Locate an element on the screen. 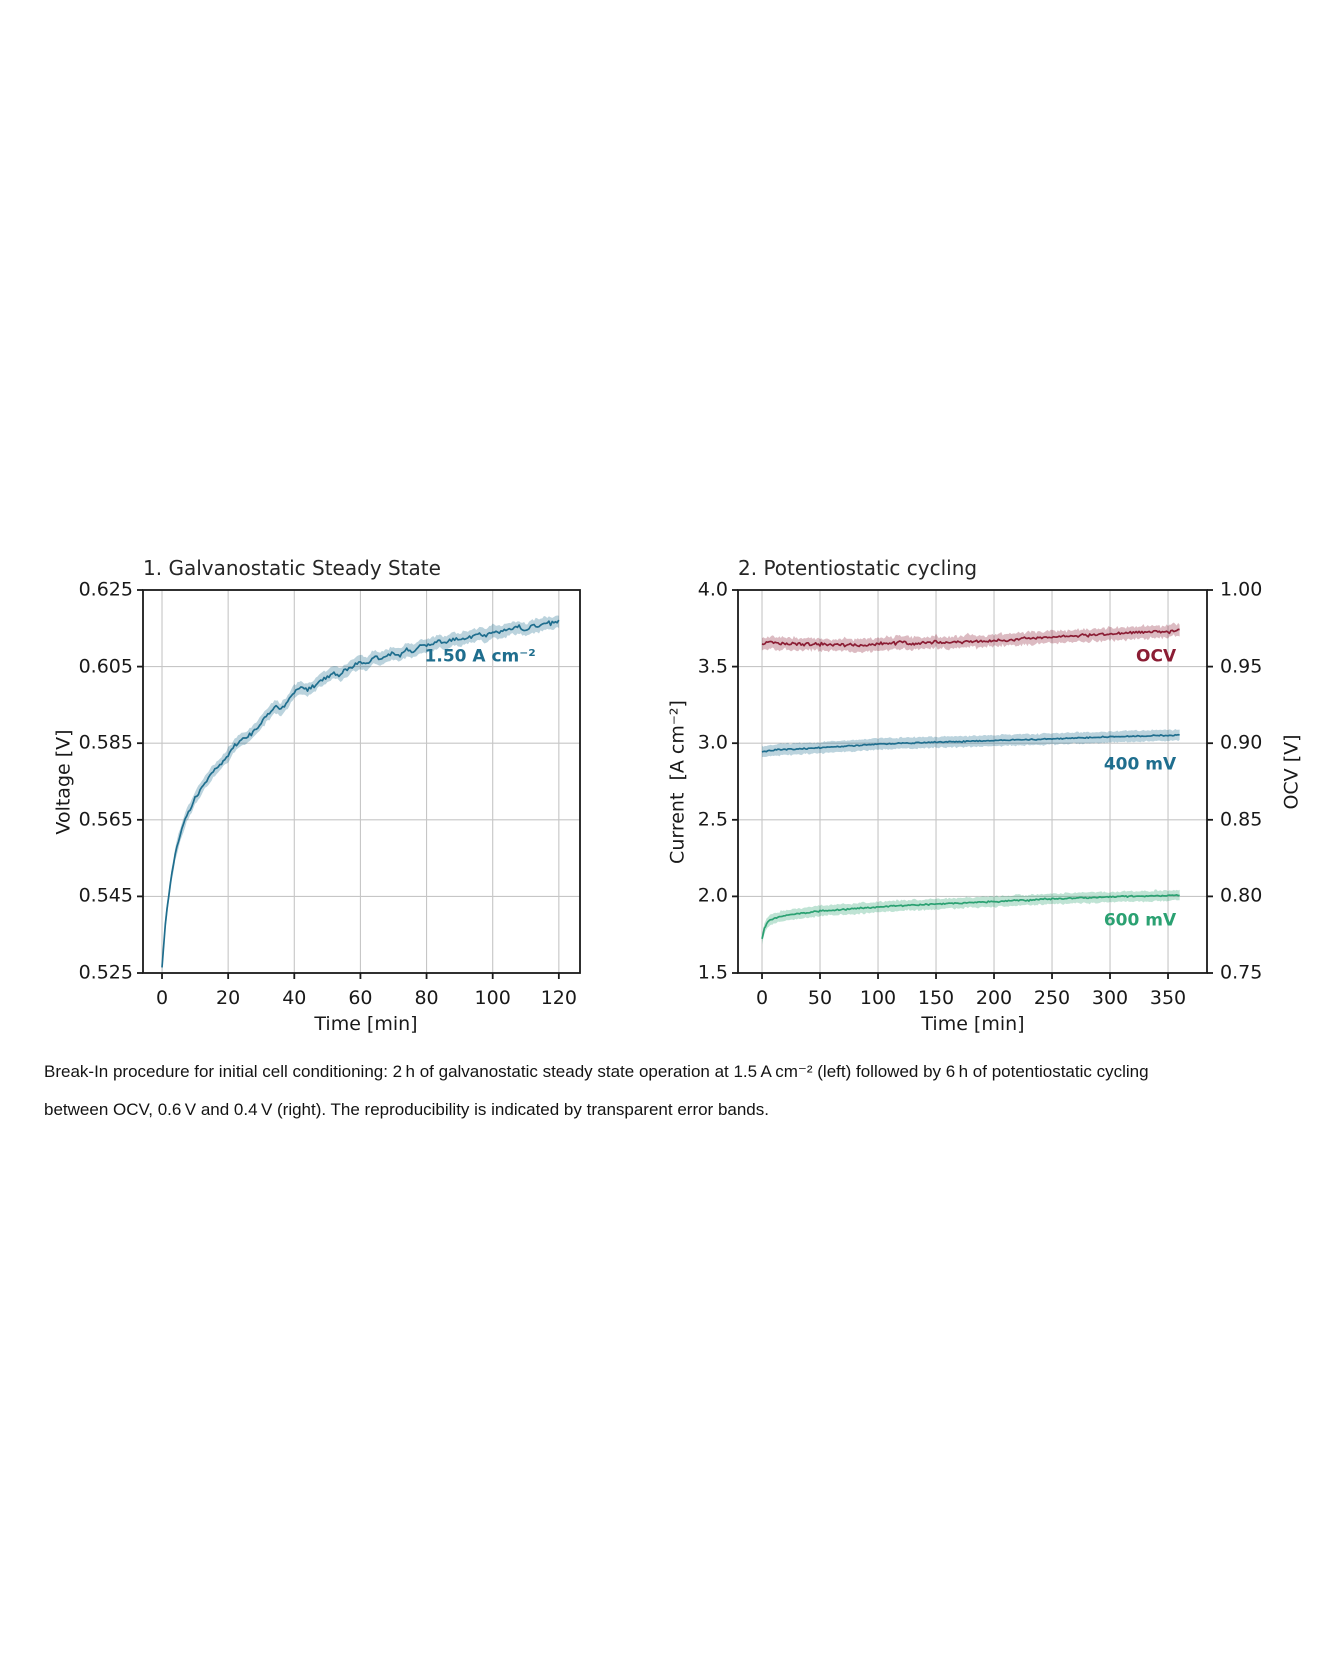  series-line-600-mv is located at coordinates (970, 917).